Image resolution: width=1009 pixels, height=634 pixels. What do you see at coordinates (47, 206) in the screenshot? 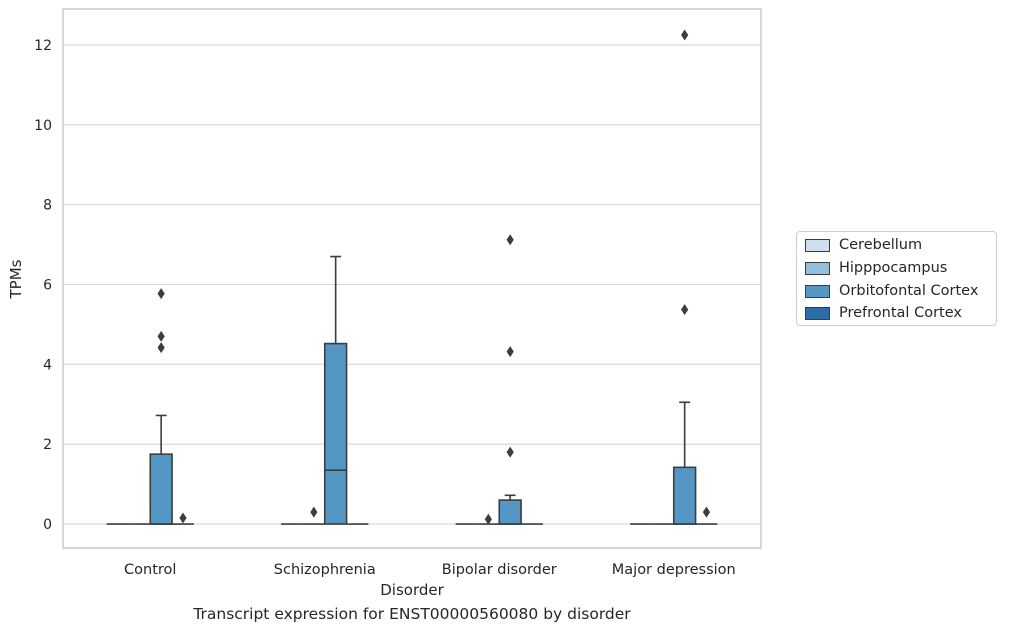
I see `y-tick-label: 8` at bounding box center [47, 206].